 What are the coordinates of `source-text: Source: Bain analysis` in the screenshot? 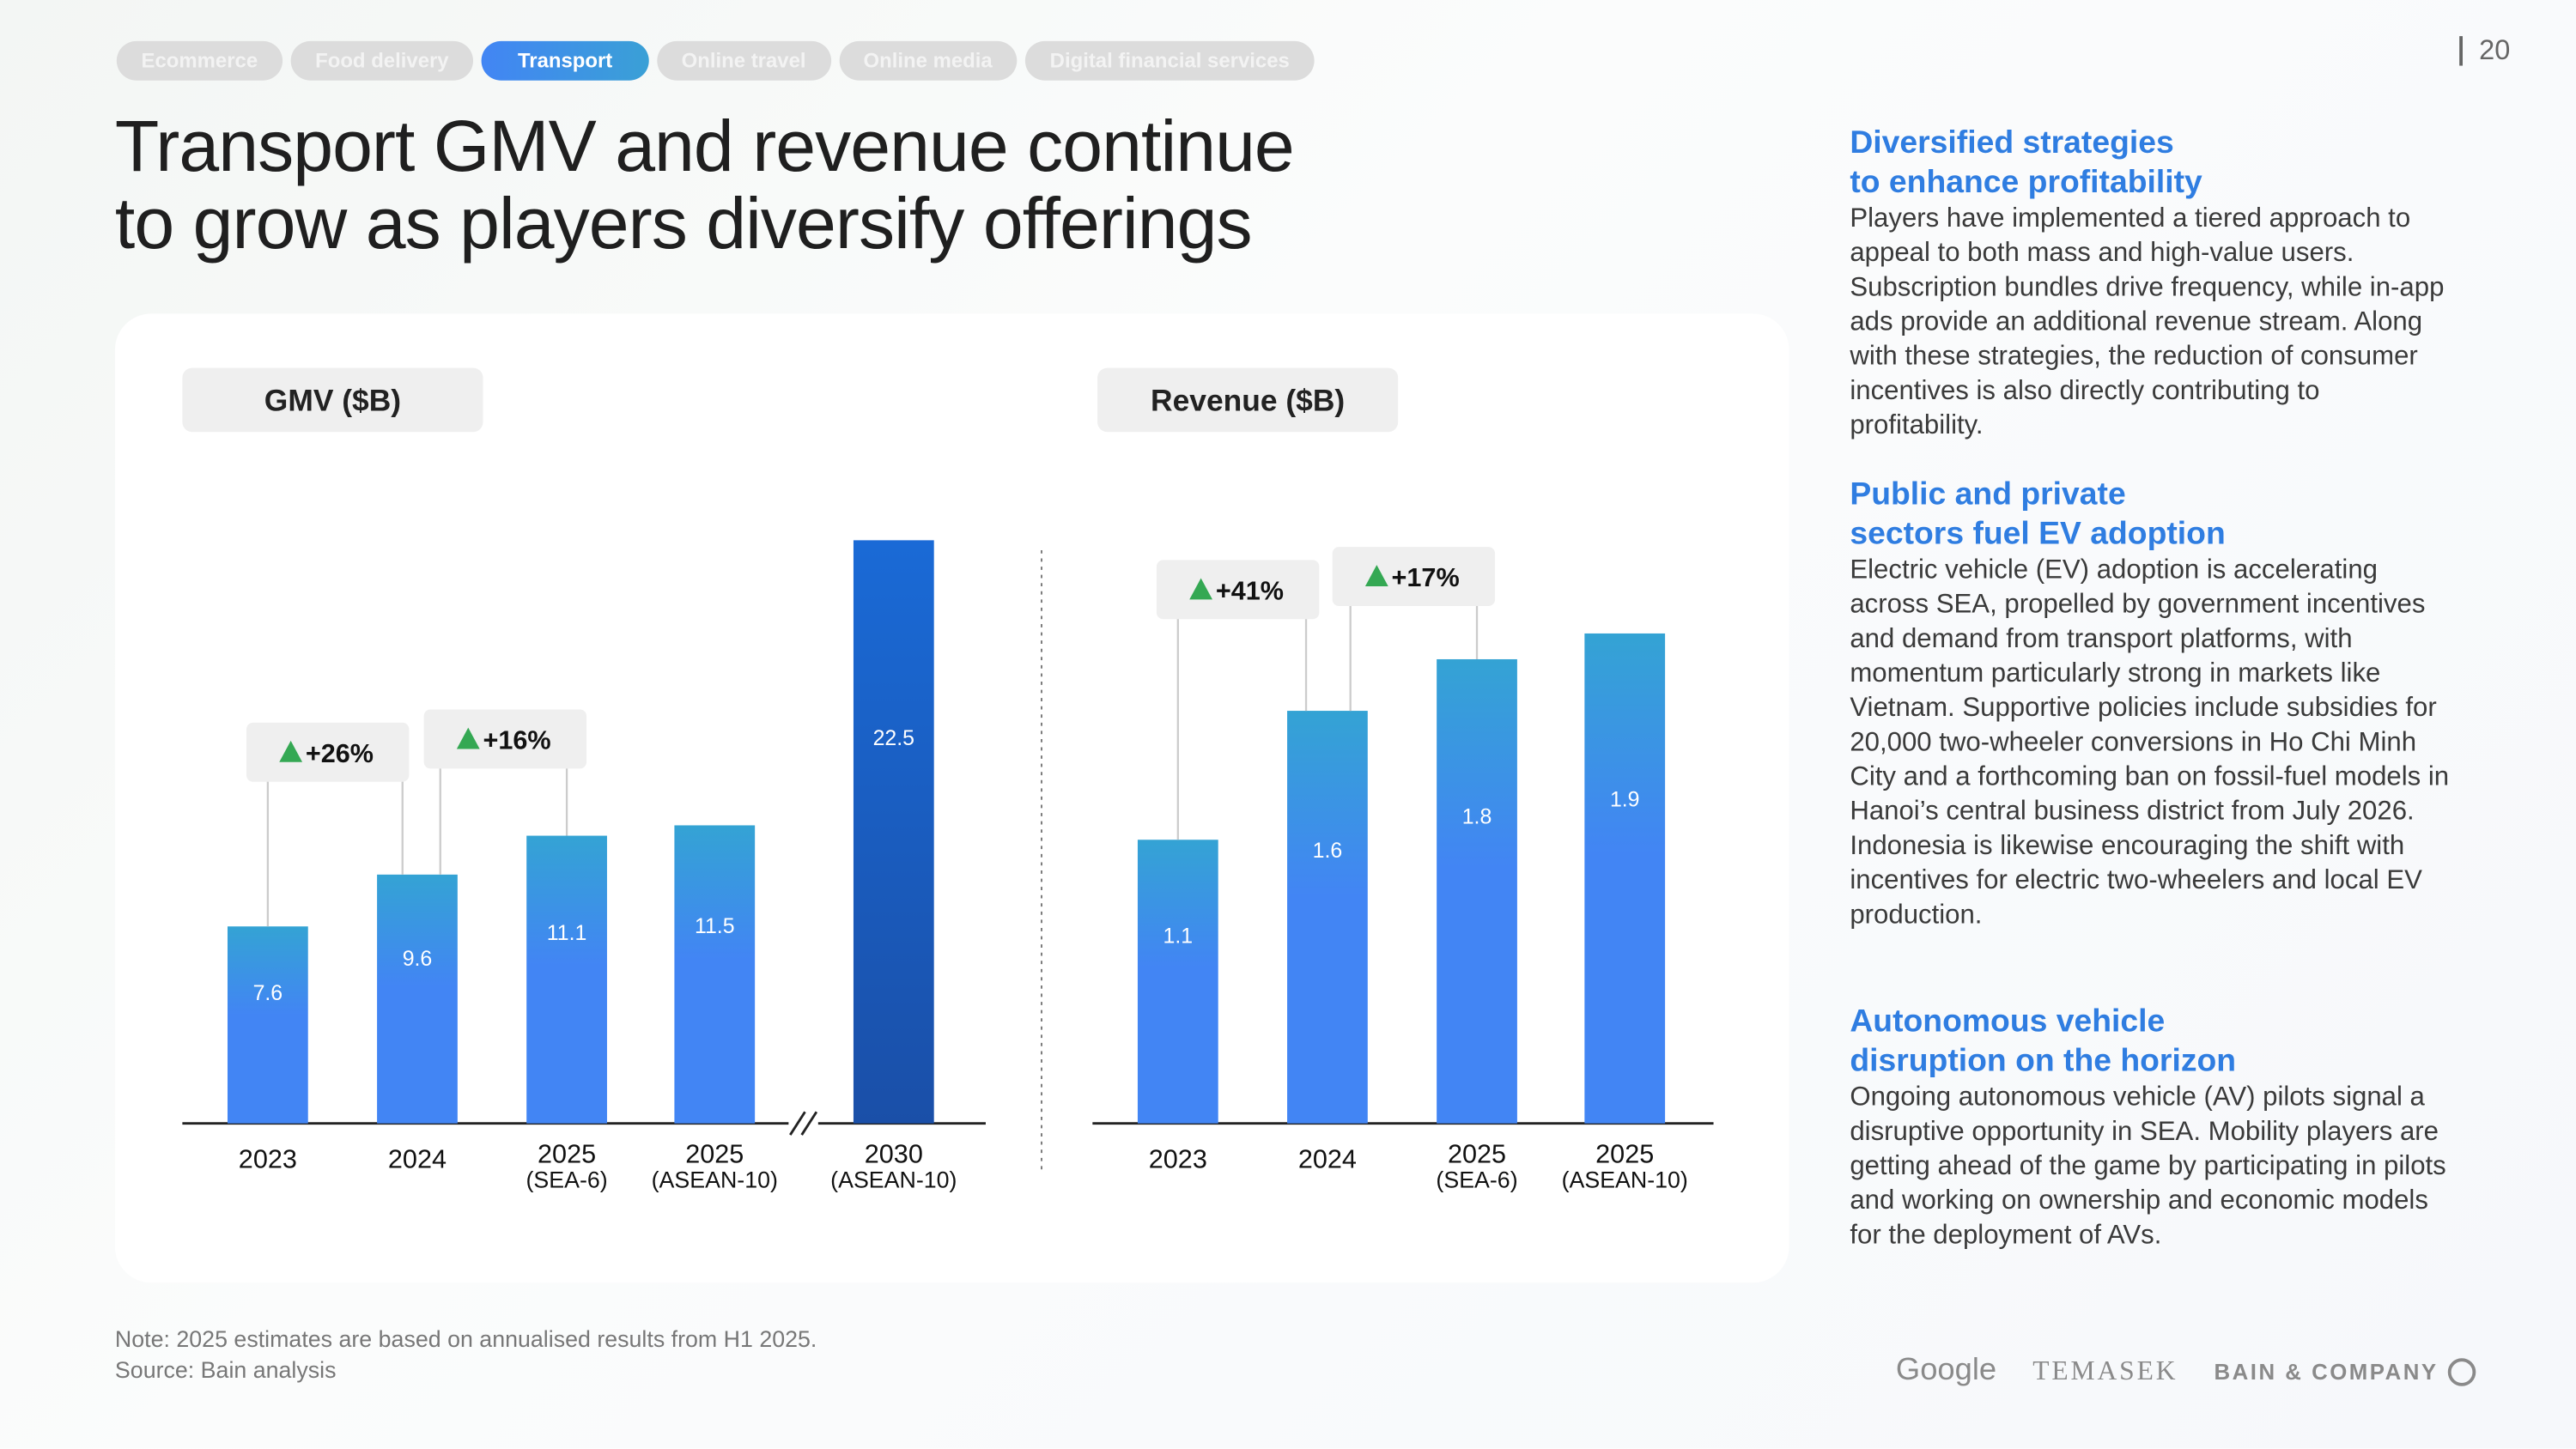 It's located at (226, 1369).